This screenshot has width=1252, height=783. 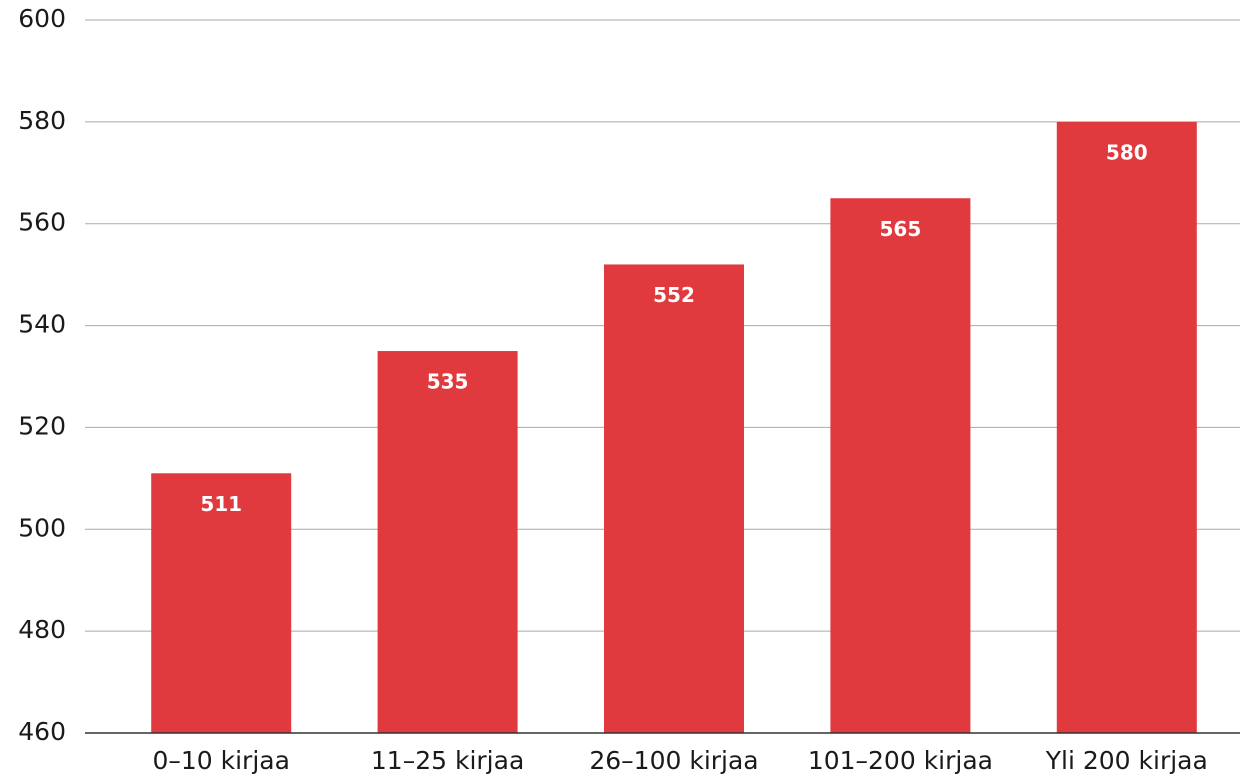 What do you see at coordinates (42, 527) in the screenshot?
I see `y-tick-label: 500` at bounding box center [42, 527].